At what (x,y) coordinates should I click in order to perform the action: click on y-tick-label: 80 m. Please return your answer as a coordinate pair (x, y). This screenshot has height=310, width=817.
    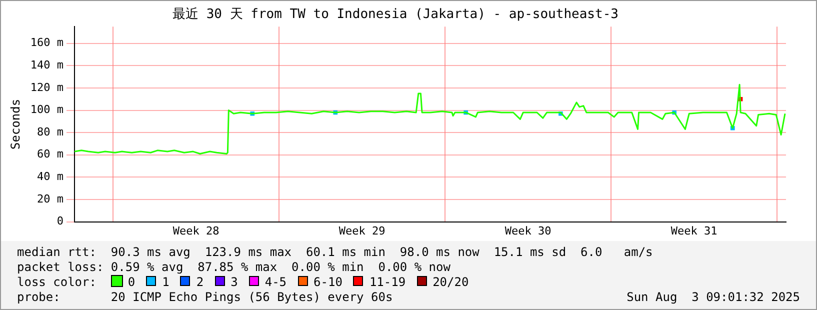
    Looking at the image, I should click on (50, 131).